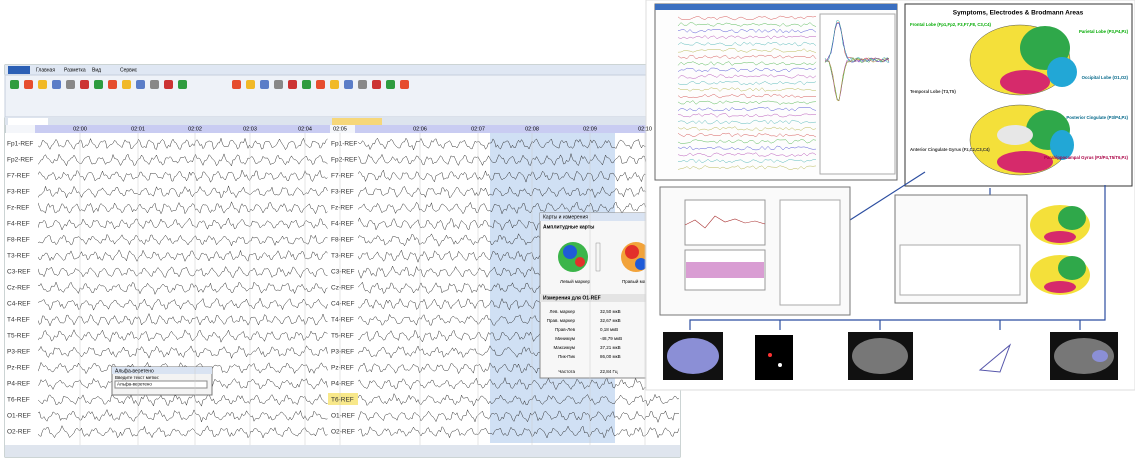  I want to click on analysis-screen, so click(755, 251).